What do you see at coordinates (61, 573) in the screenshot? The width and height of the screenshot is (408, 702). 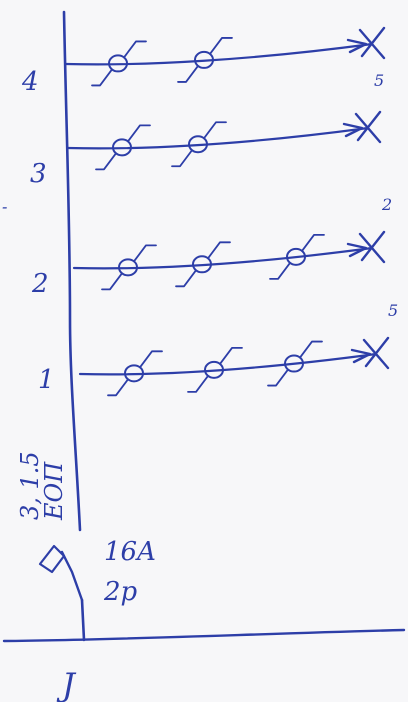 I see `circuit-breaker-symbol` at bounding box center [61, 573].